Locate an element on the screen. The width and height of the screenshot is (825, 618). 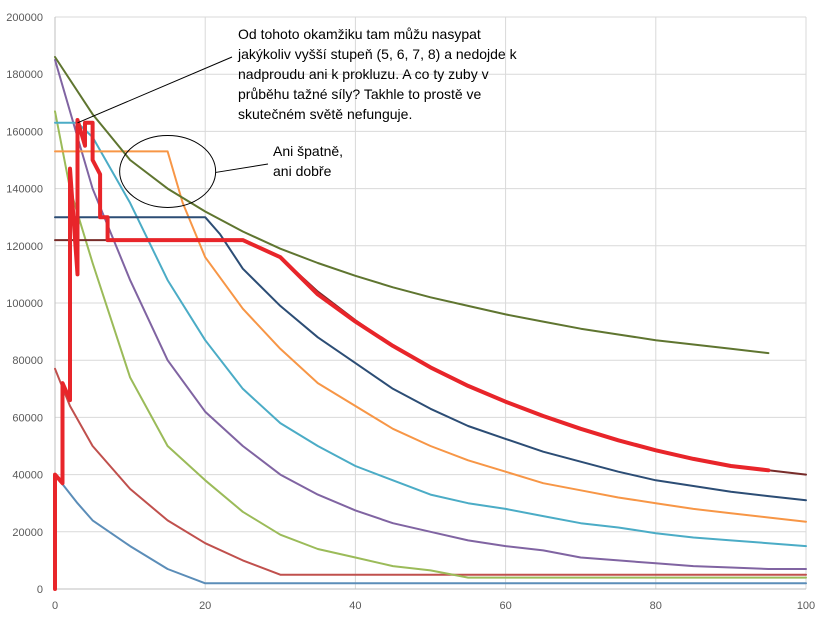
x-tick-label: 20 is located at coordinates (205, 606).